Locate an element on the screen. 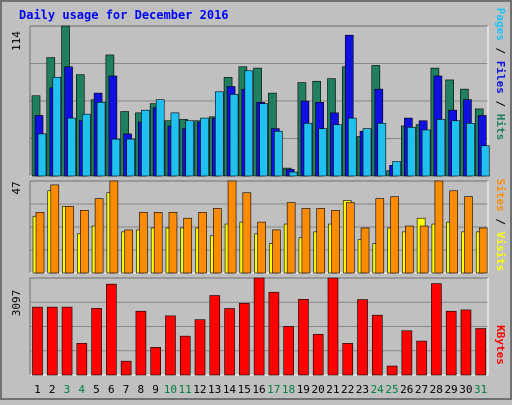  day-label: 29 is located at coordinates (450, 389).